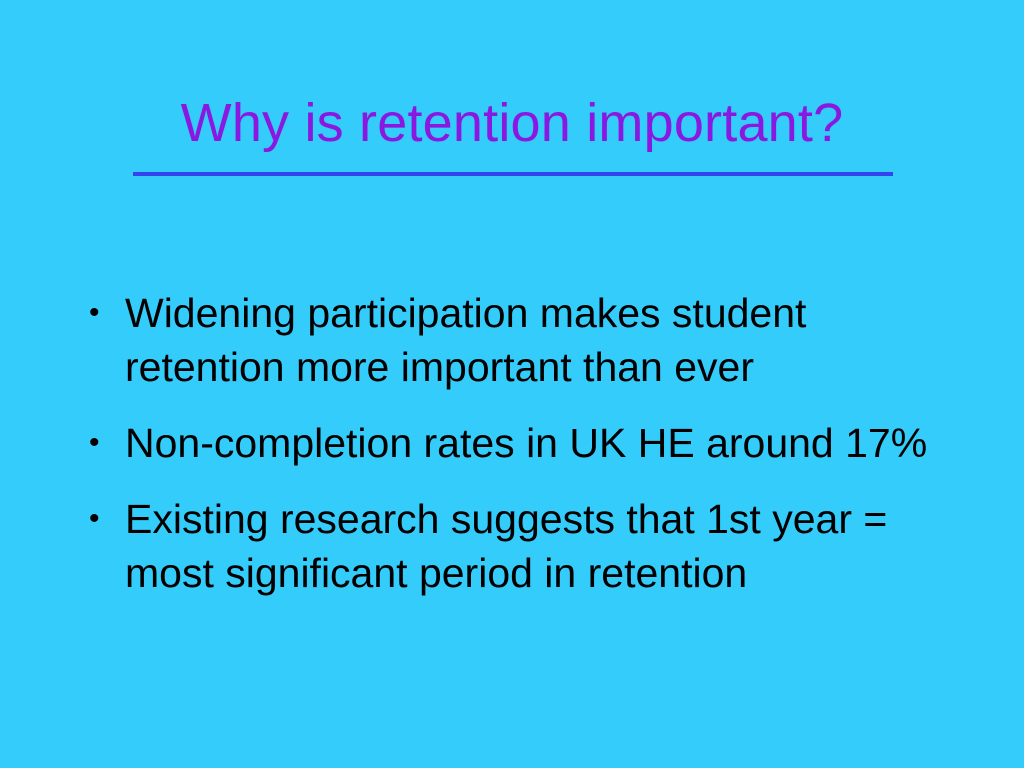 The height and width of the screenshot is (768, 1024). What do you see at coordinates (512, 123) in the screenshot?
I see `page-title: Why is retention important?` at bounding box center [512, 123].